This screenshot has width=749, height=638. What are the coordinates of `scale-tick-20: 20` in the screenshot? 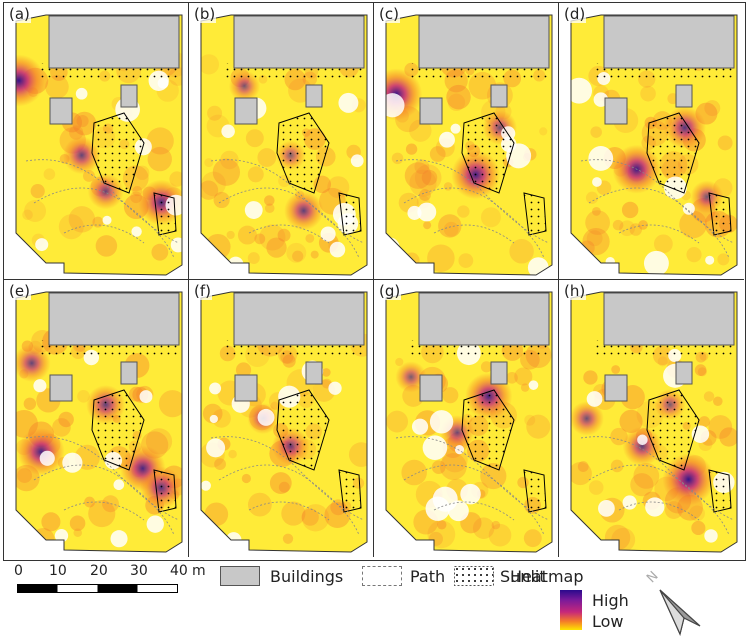 It's located at (99, 571).